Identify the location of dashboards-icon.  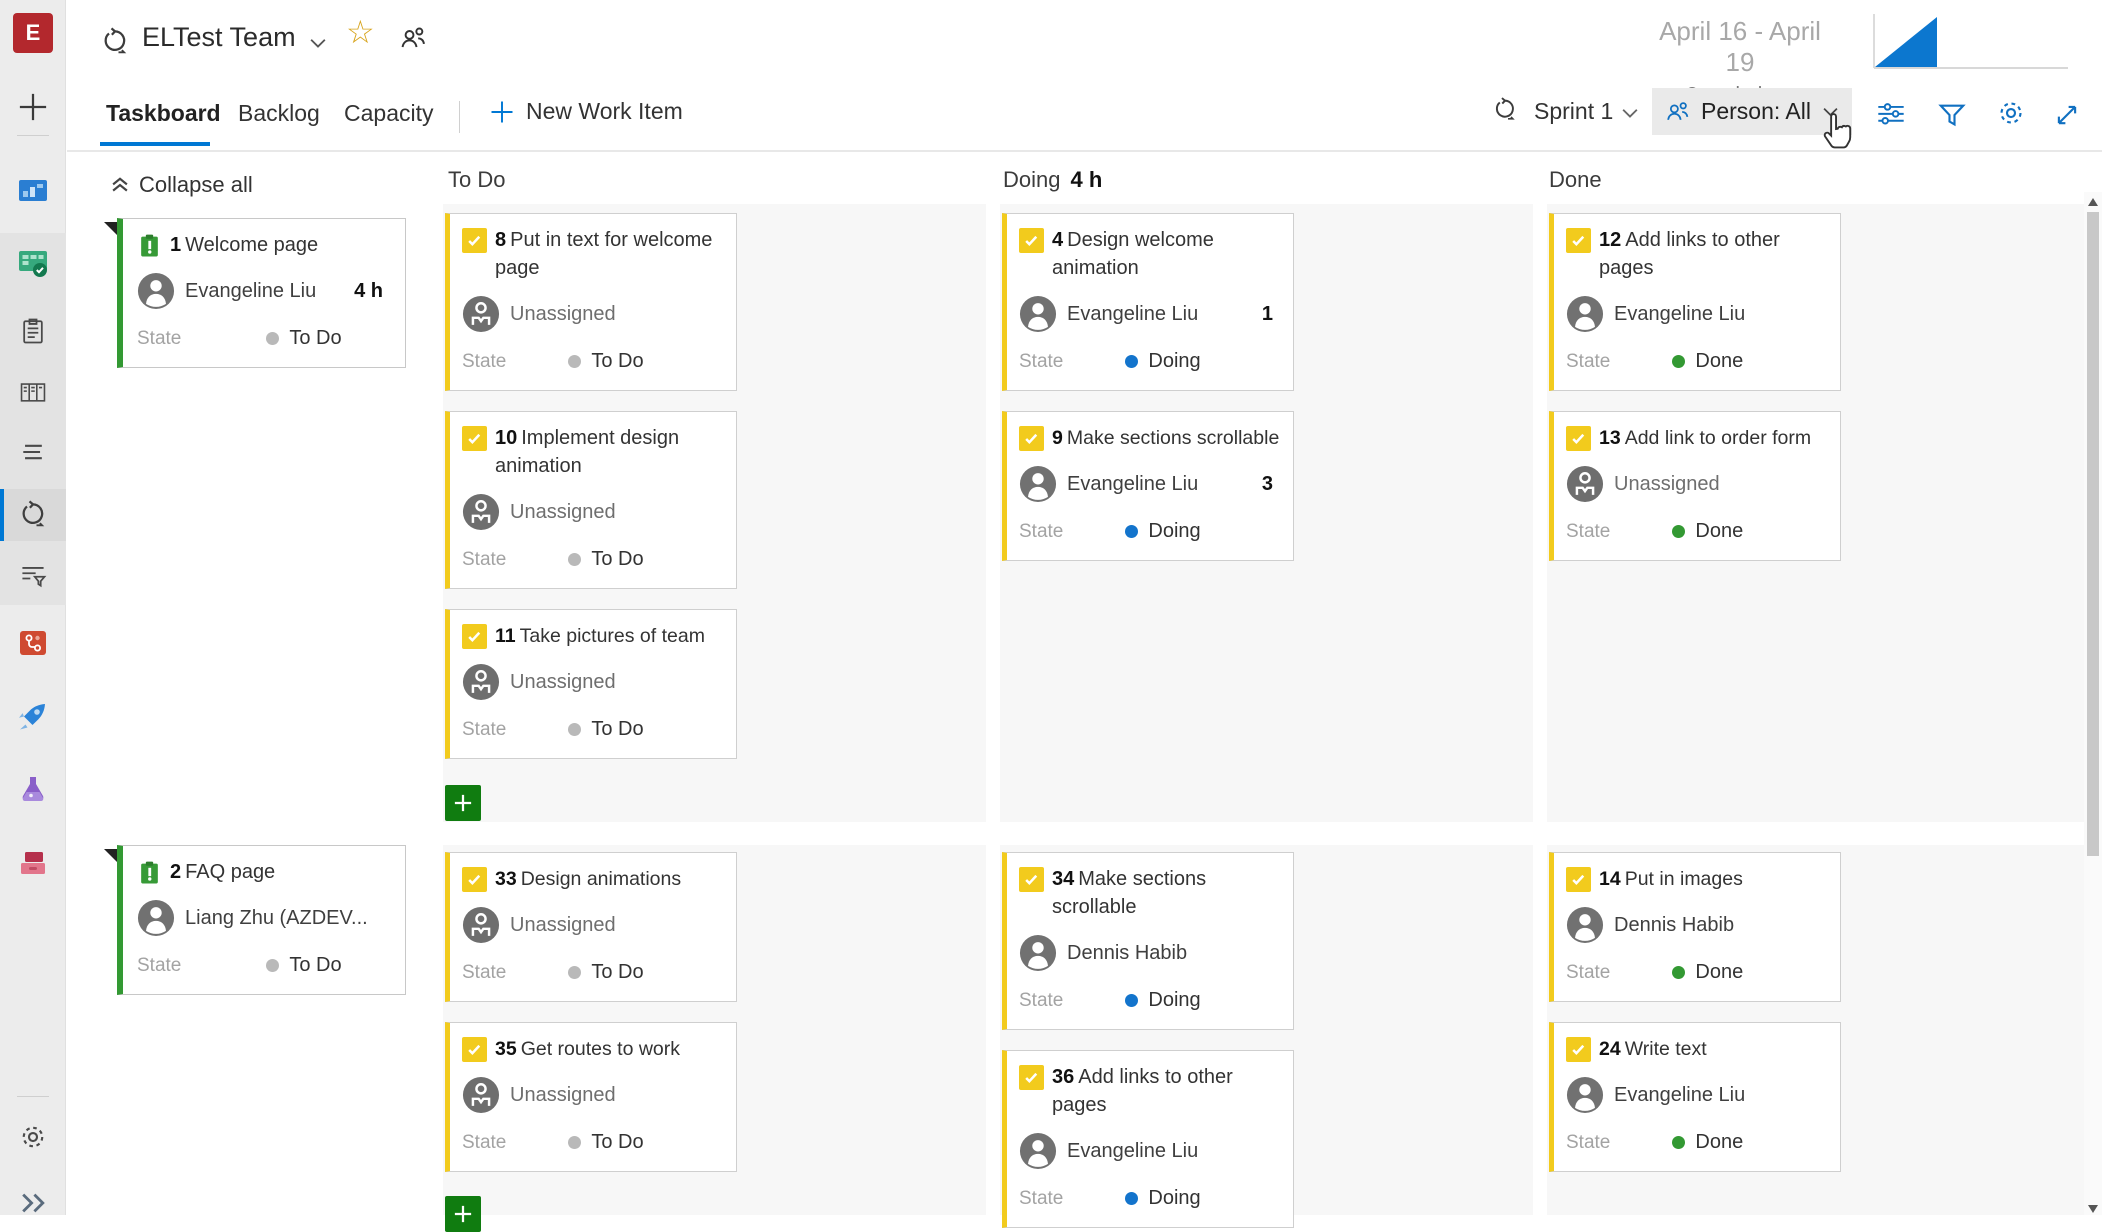
(33, 191).